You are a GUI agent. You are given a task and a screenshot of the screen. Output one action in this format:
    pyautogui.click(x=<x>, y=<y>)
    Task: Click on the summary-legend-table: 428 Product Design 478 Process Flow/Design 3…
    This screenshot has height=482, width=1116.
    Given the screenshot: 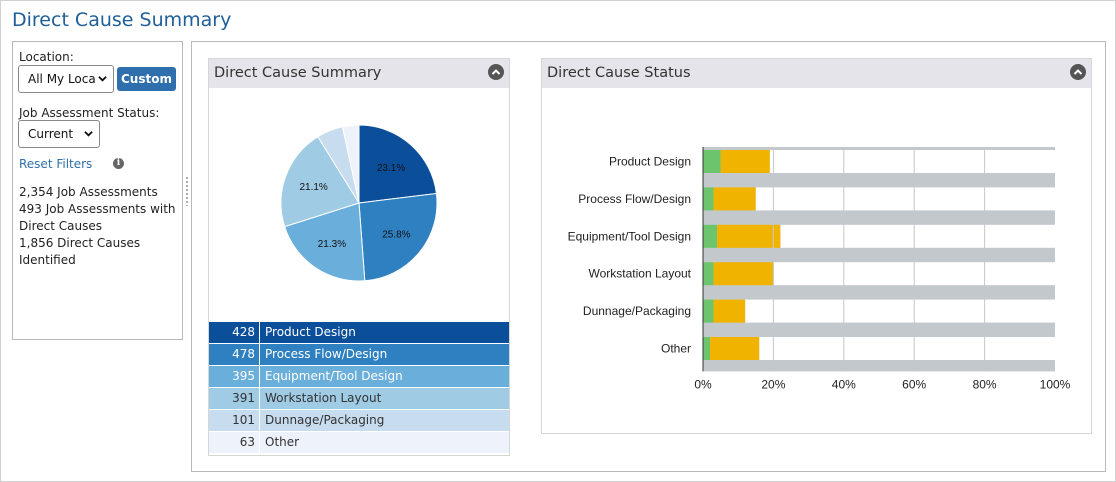 What is the action you would take?
    pyautogui.click(x=359, y=388)
    